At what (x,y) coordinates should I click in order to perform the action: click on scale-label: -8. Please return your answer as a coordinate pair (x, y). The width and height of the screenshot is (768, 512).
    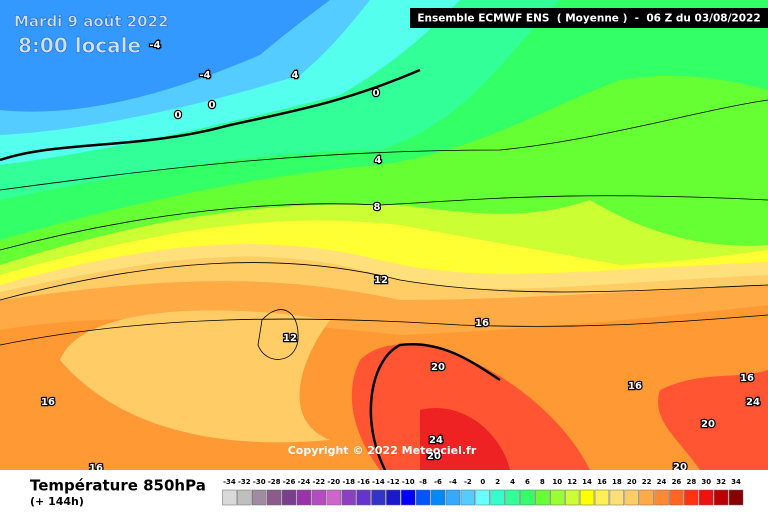
    Looking at the image, I should click on (423, 482).